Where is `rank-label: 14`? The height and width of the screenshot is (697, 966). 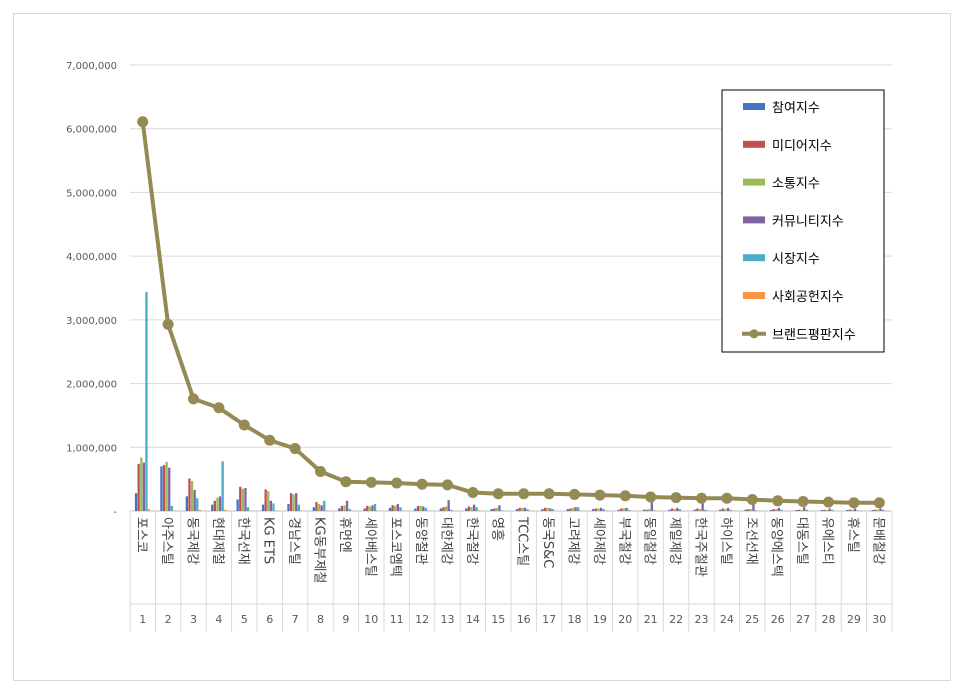 rank-label: 14 is located at coordinates (473, 619).